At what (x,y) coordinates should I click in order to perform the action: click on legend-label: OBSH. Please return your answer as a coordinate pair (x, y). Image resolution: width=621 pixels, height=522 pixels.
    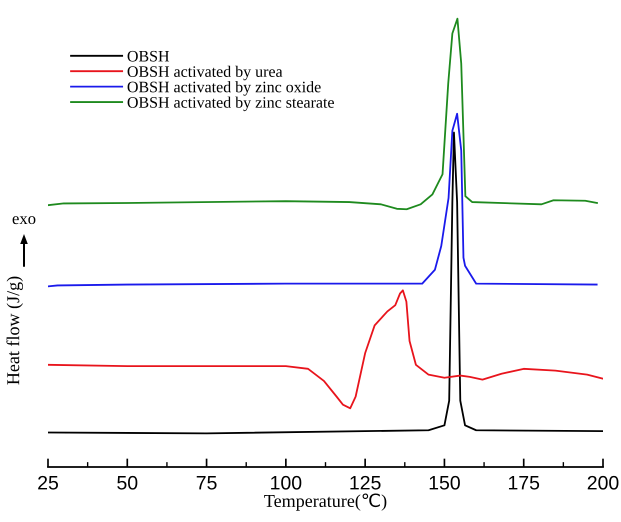
    Looking at the image, I should click on (149, 56).